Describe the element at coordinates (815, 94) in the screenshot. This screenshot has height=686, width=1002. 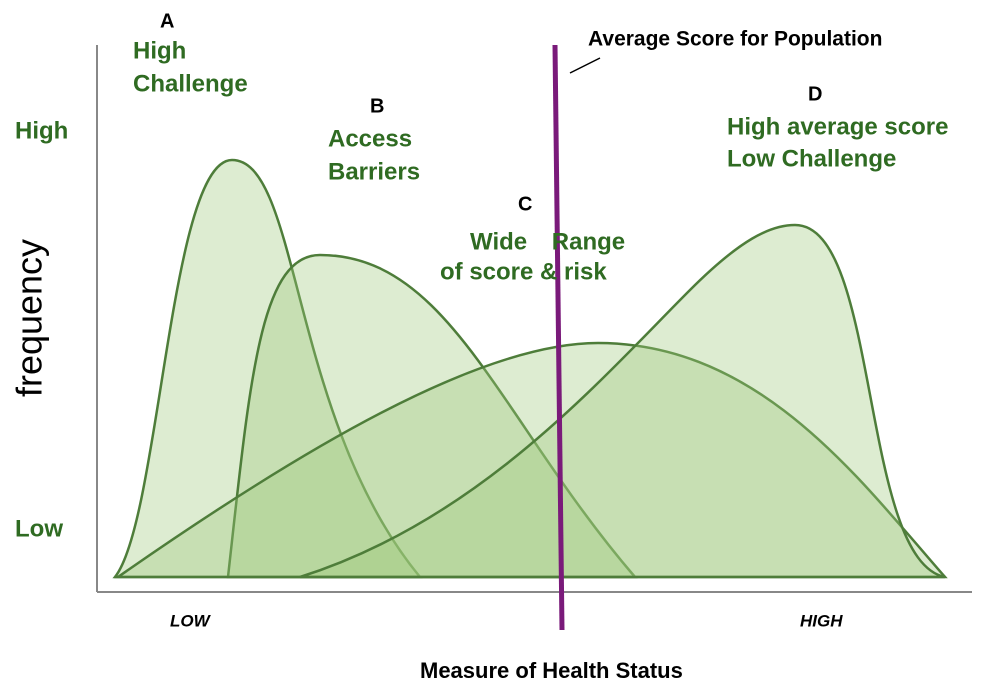
I see `group-letter: D` at that location.